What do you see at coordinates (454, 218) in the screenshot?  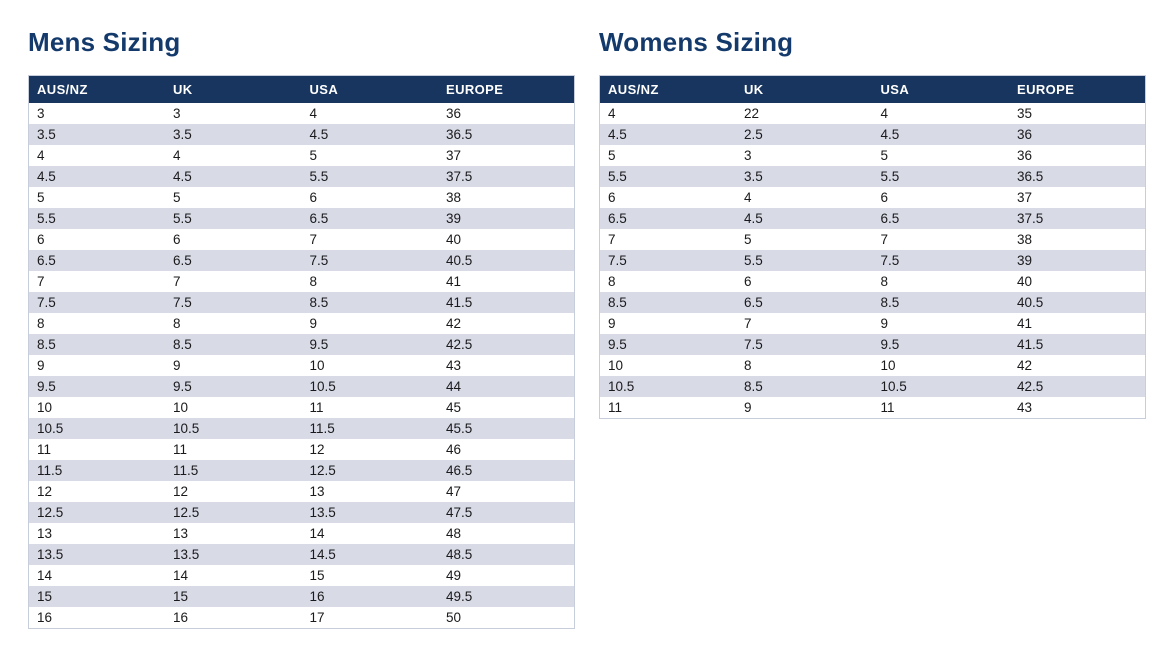 I see `table-cell: 39` at bounding box center [454, 218].